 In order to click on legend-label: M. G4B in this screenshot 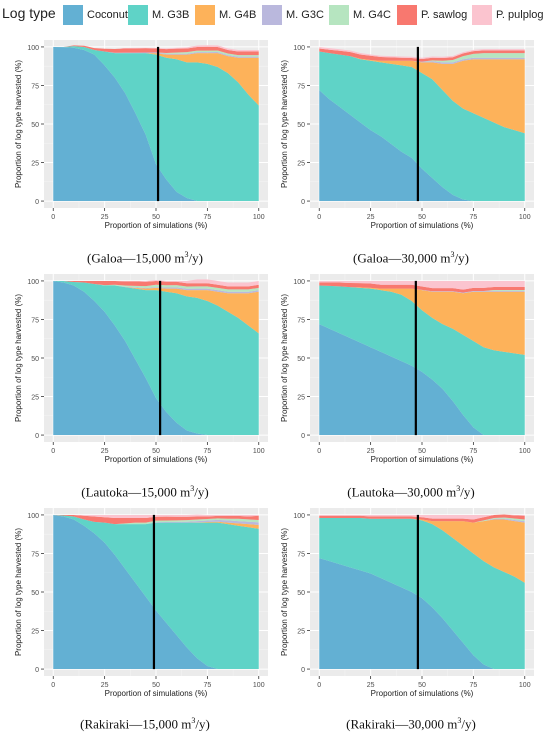, I will do `click(238, 15)`.